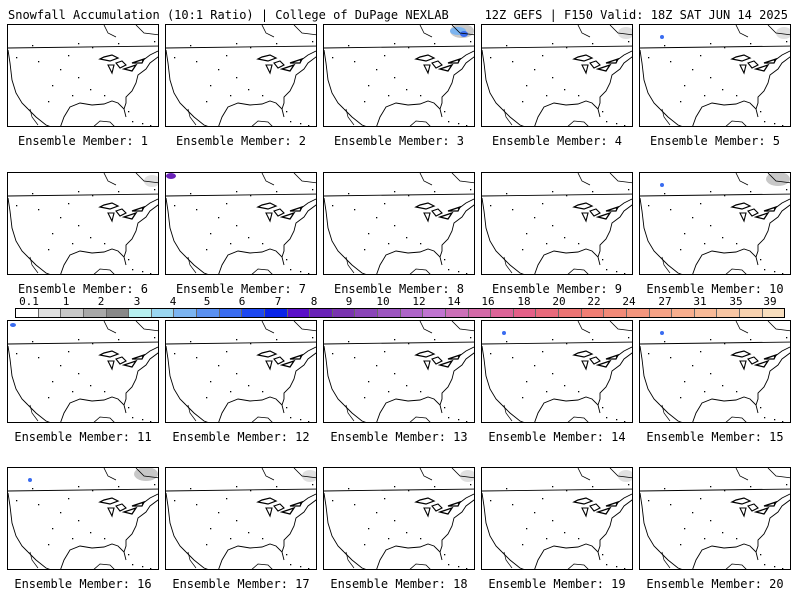 This screenshot has height=600, width=800. Describe the element at coordinates (662, 185) in the screenshot. I see `snow-area-rockies-blue` at that location.